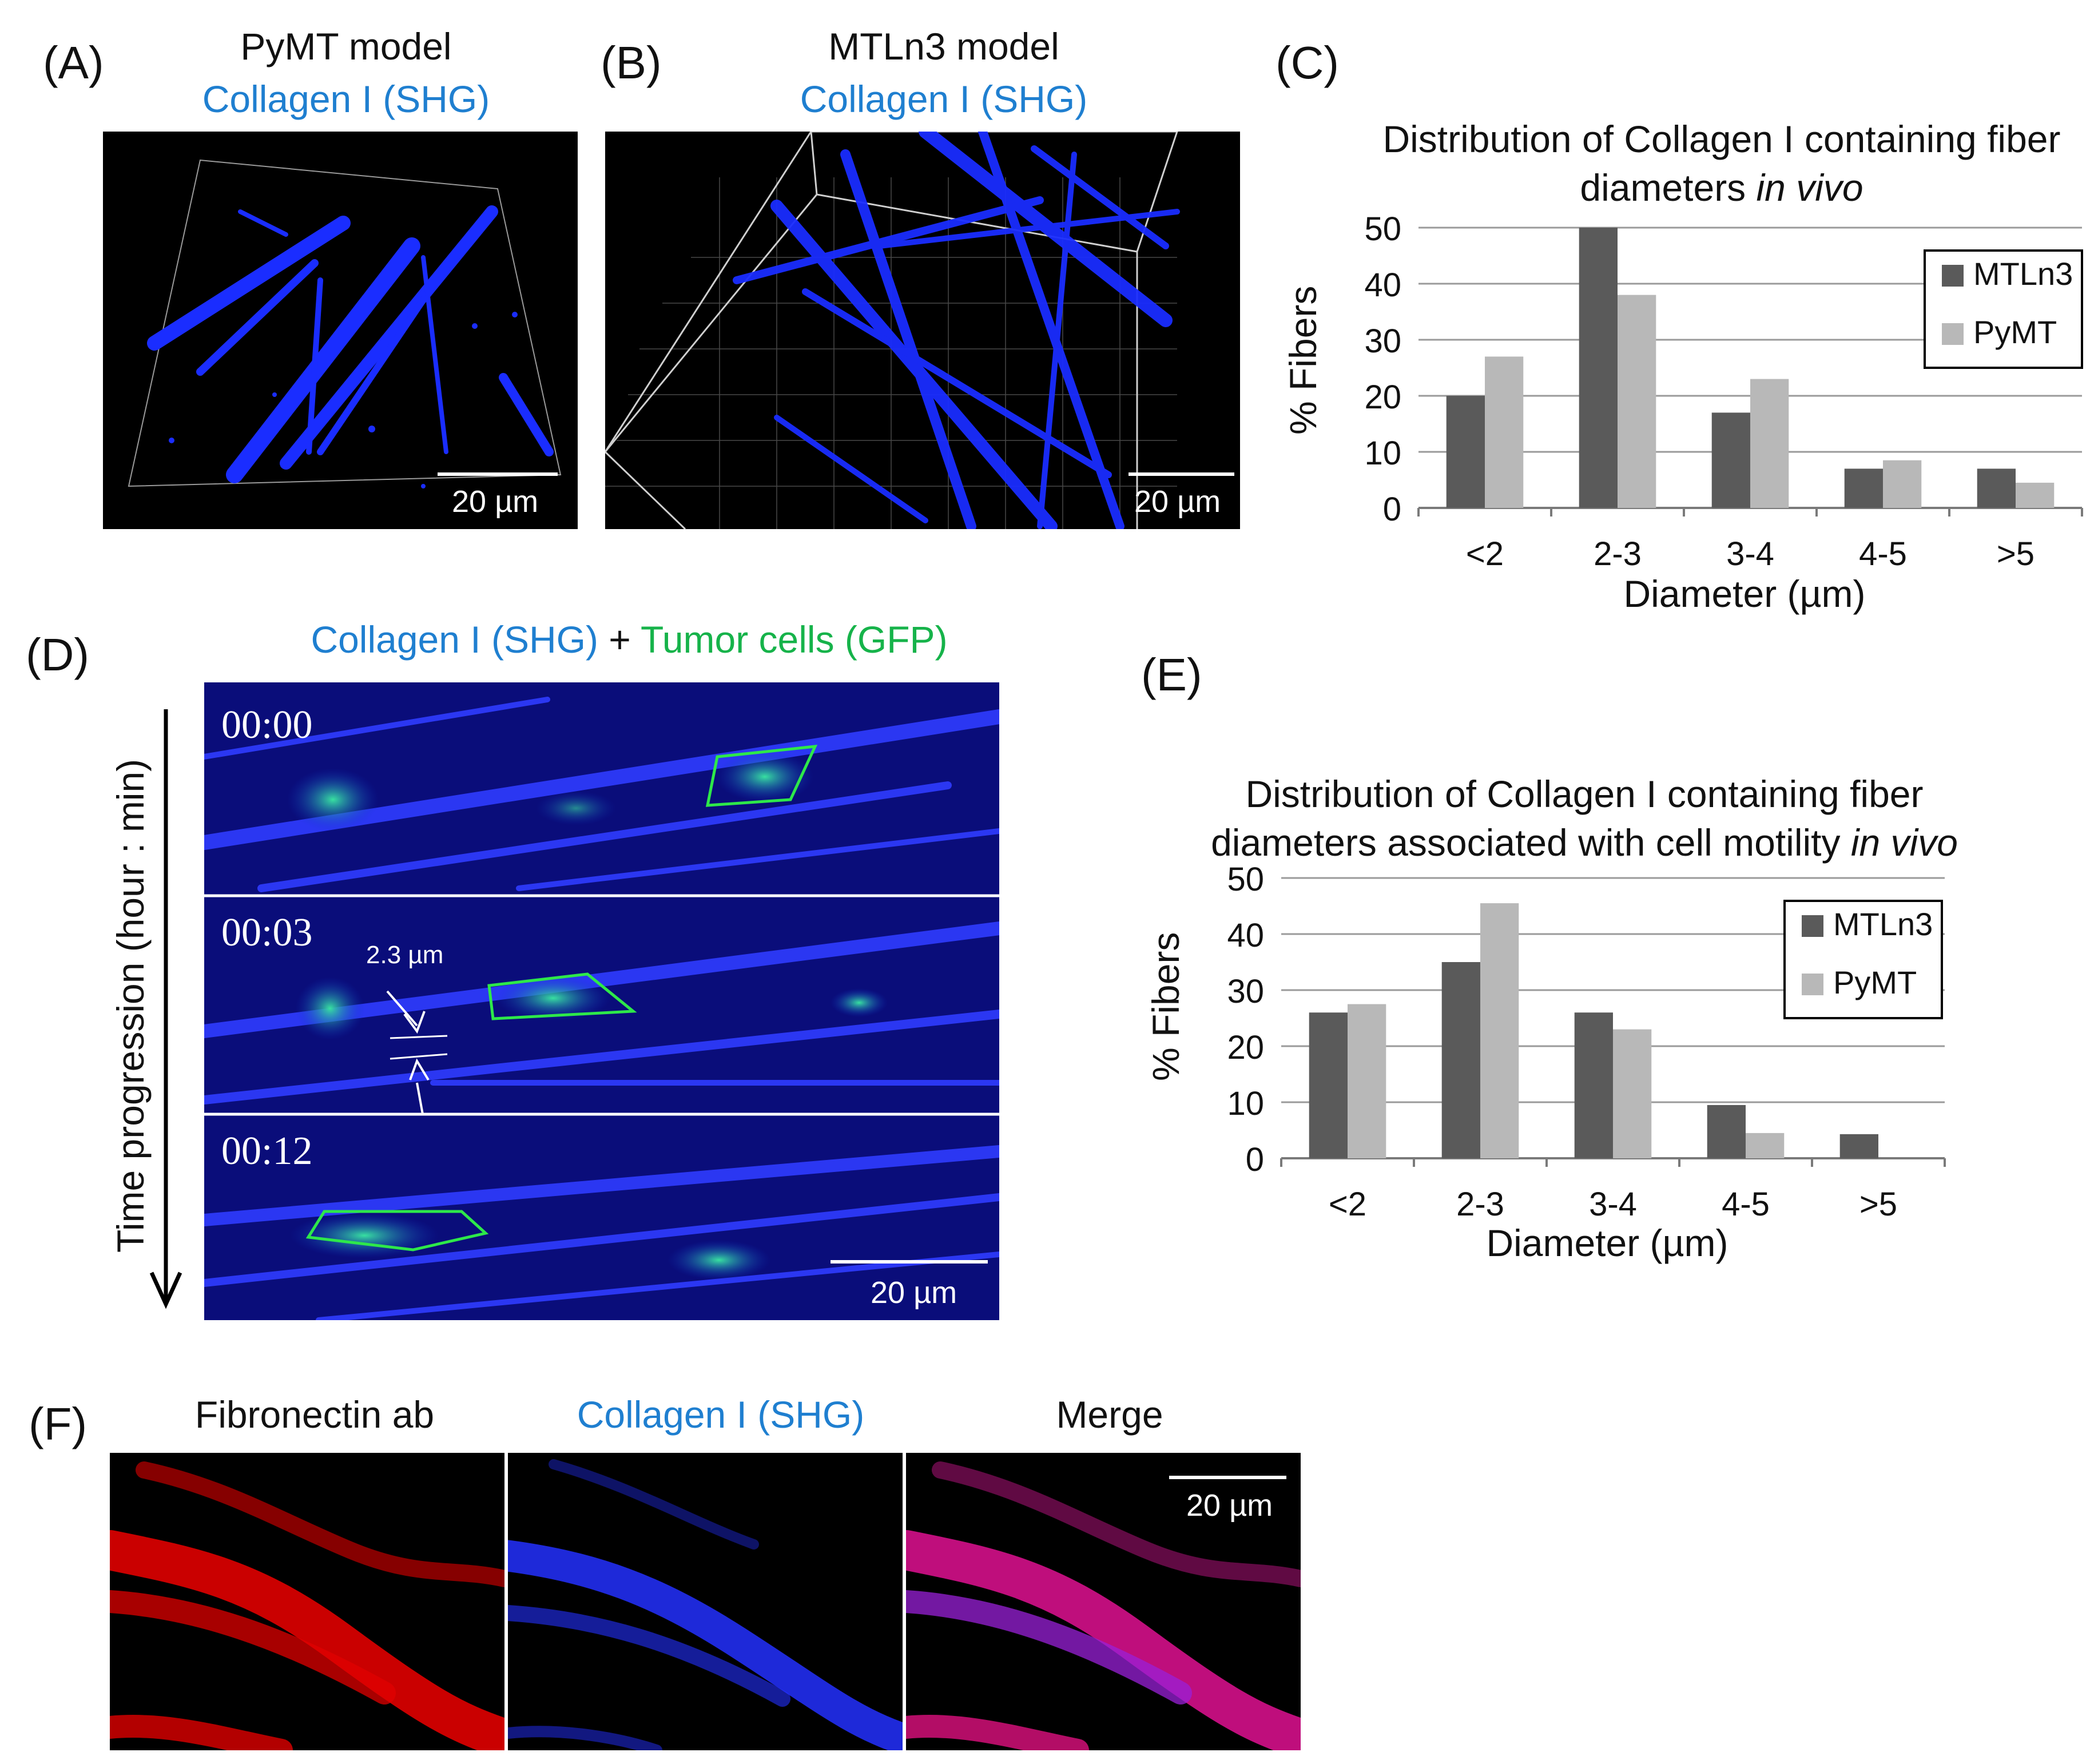  What do you see at coordinates (2023, 274) in the screenshot?
I see `chart-c-legend-label: MTLn3` at bounding box center [2023, 274].